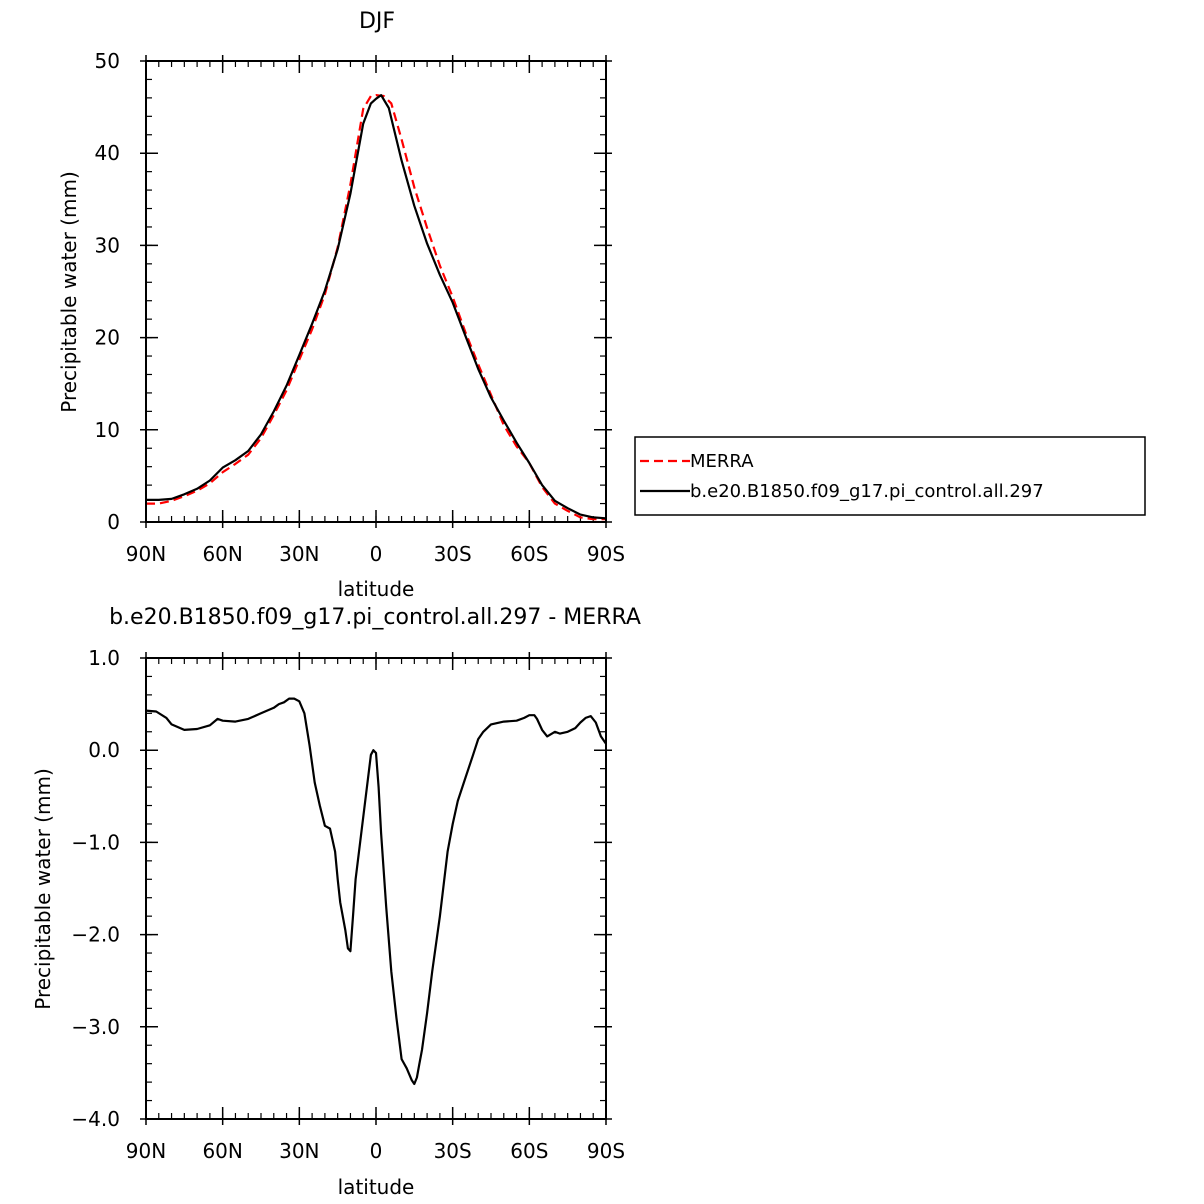  What do you see at coordinates (377, 21) in the screenshot?
I see `top-title: DJF` at bounding box center [377, 21].